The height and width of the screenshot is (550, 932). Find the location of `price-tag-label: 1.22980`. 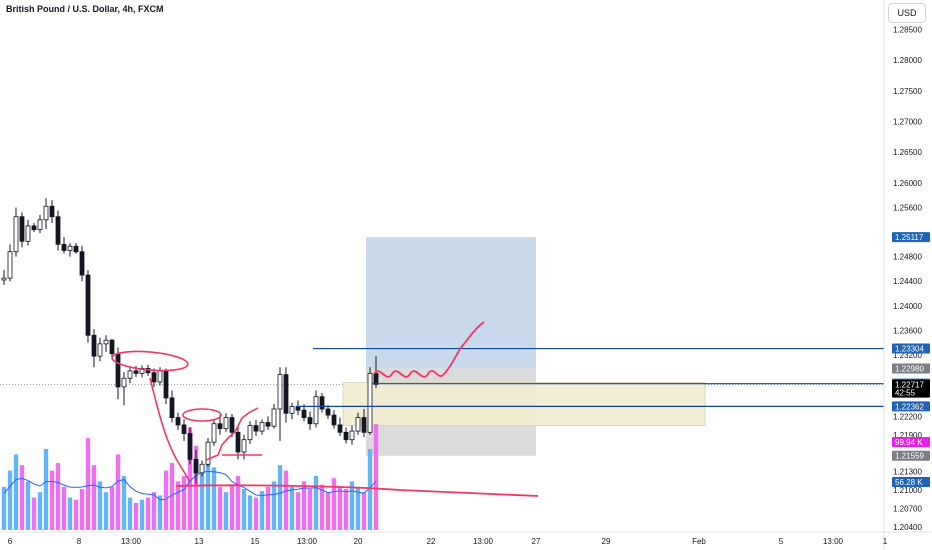

price-tag-label: 1.22980 is located at coordinates (909, 368).